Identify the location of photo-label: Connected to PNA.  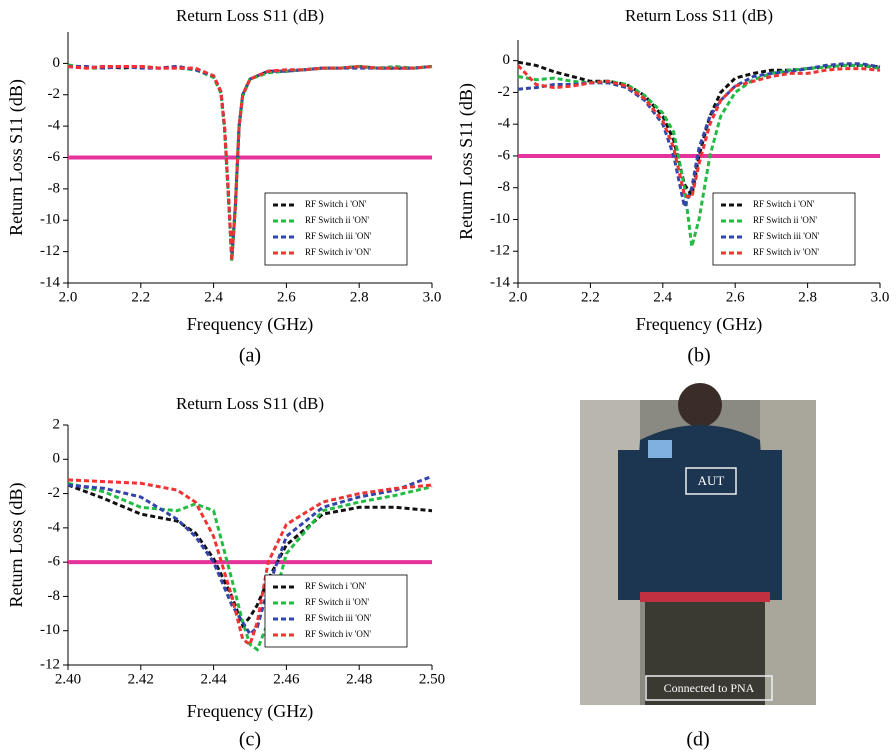
(709, 688).